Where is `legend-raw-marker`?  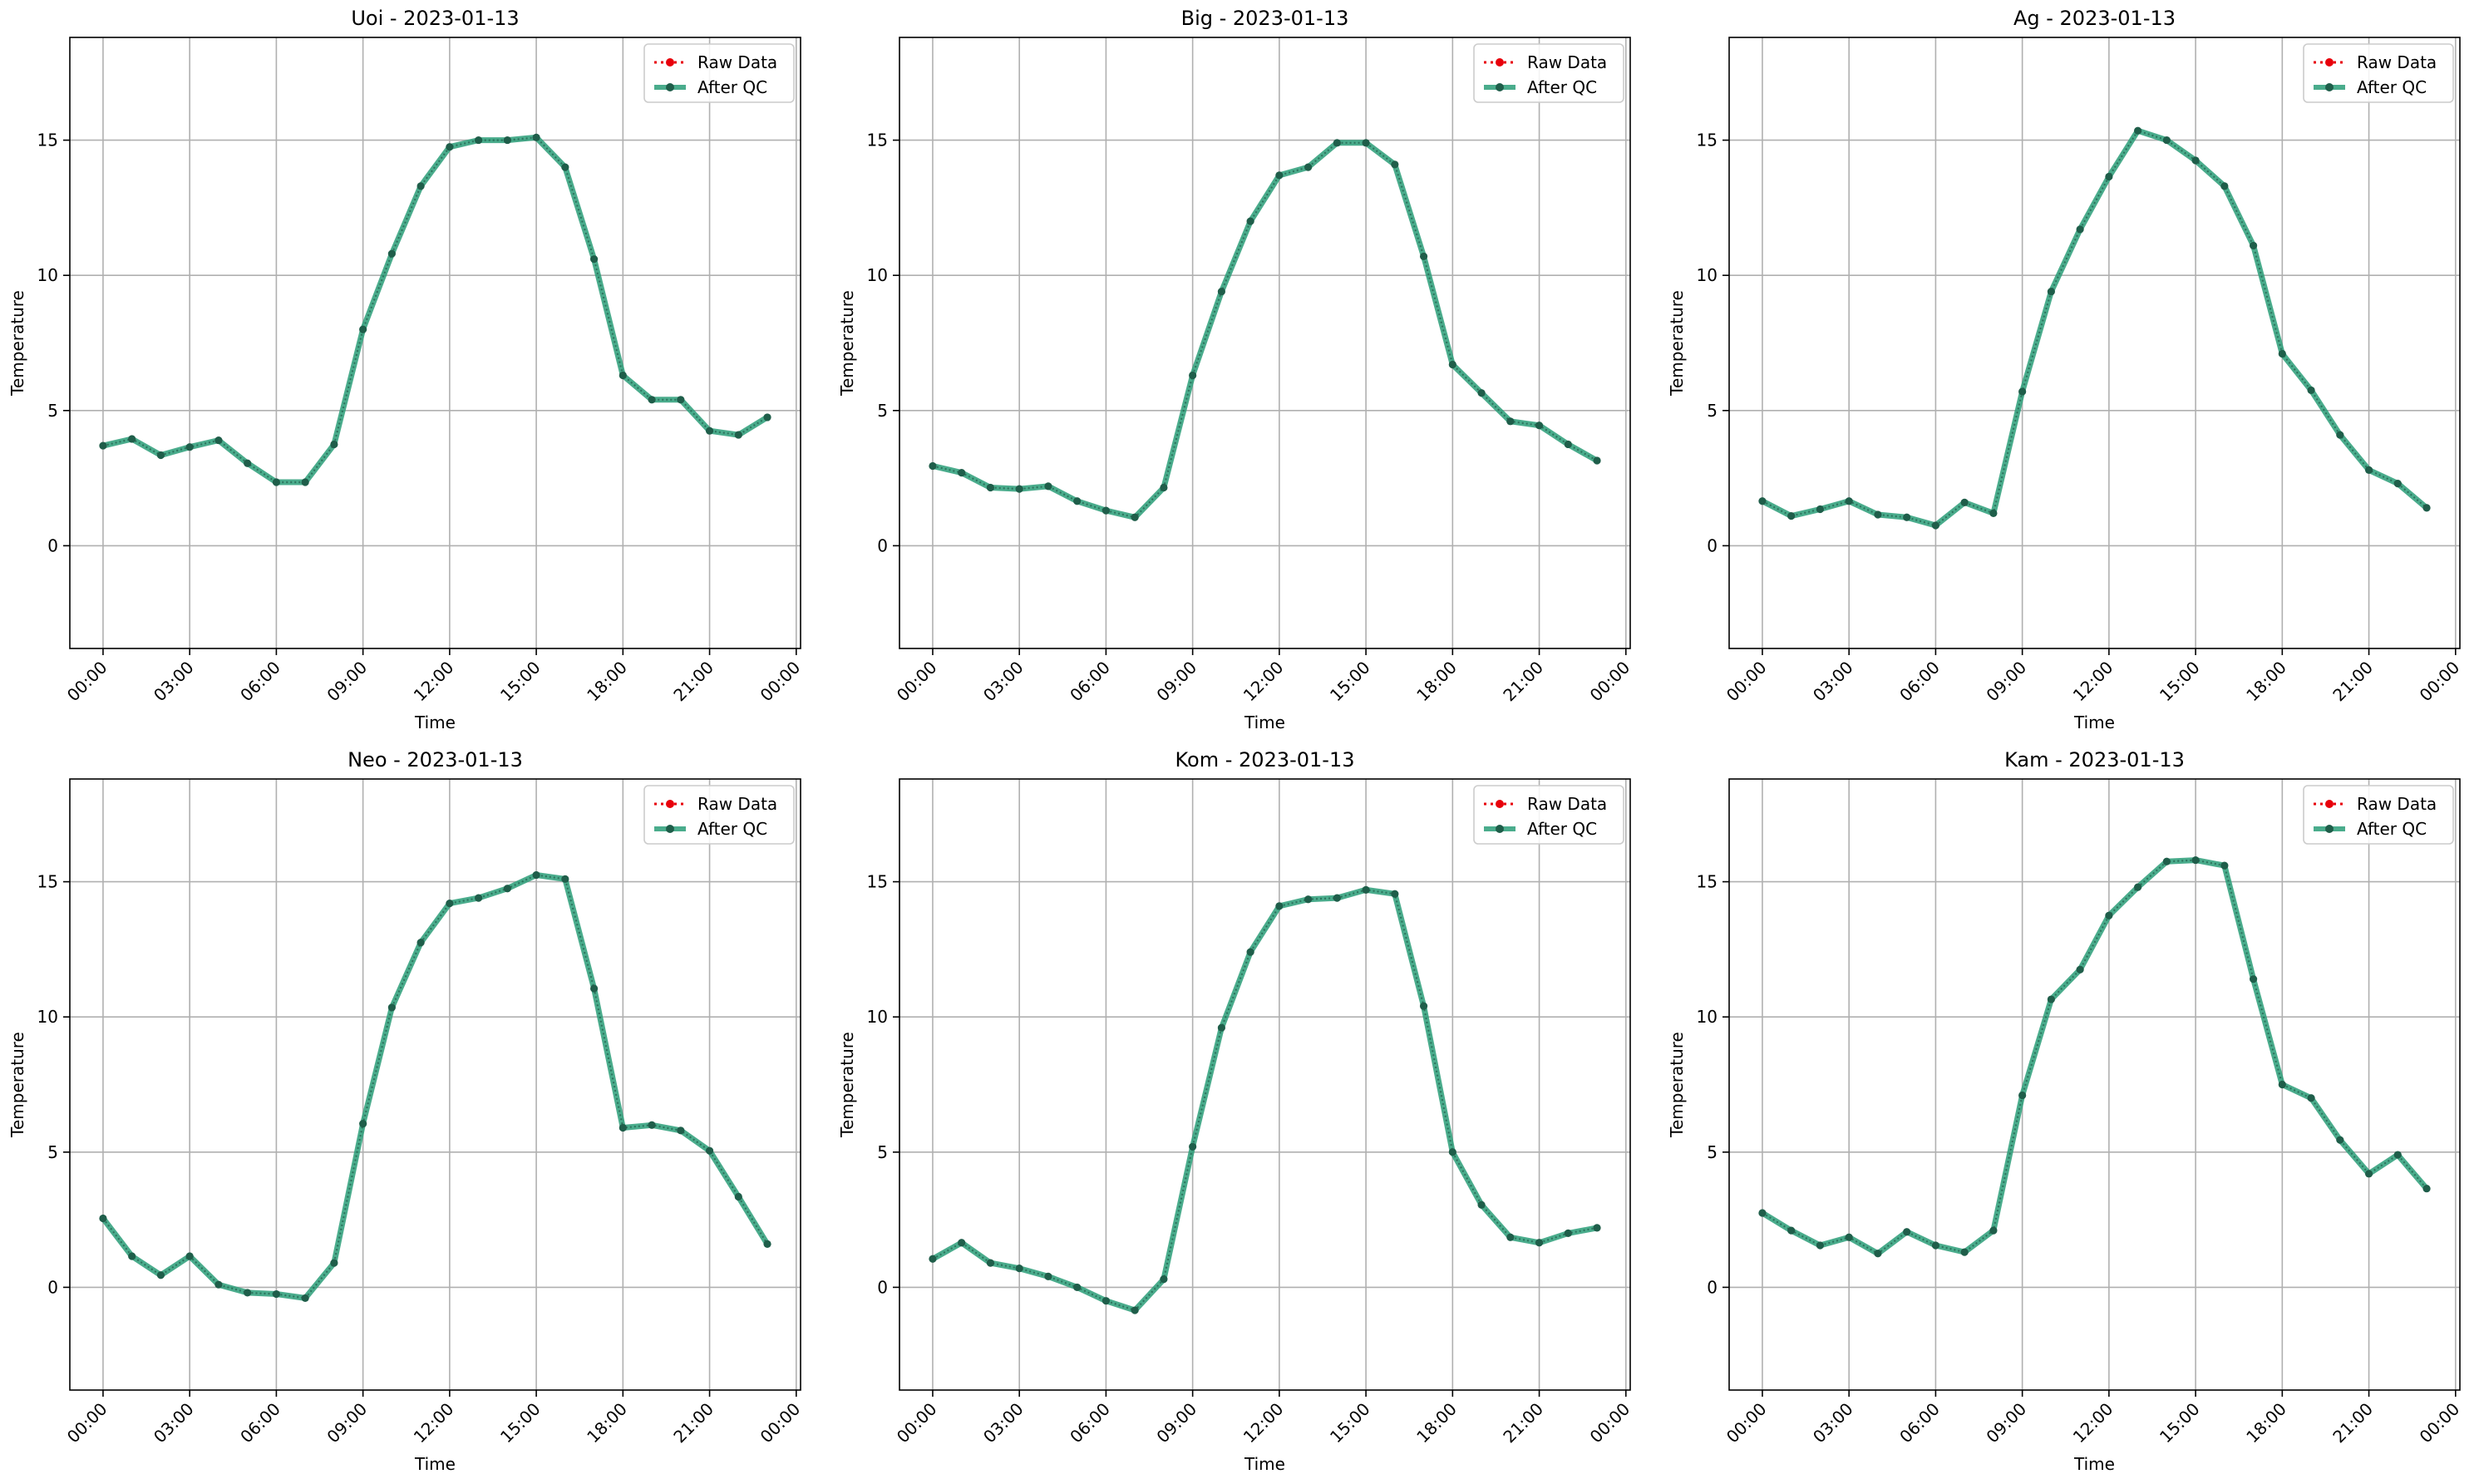
legend-raw-marker is located at coordinates (1500, 804).